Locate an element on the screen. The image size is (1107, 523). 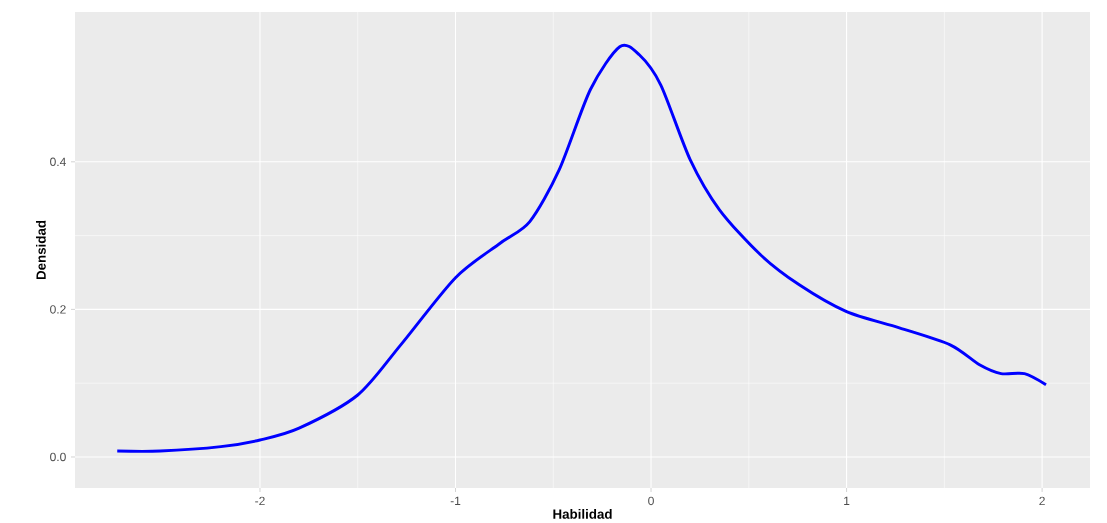
x-tick-label: -1 is located at coordinates (455, 500).